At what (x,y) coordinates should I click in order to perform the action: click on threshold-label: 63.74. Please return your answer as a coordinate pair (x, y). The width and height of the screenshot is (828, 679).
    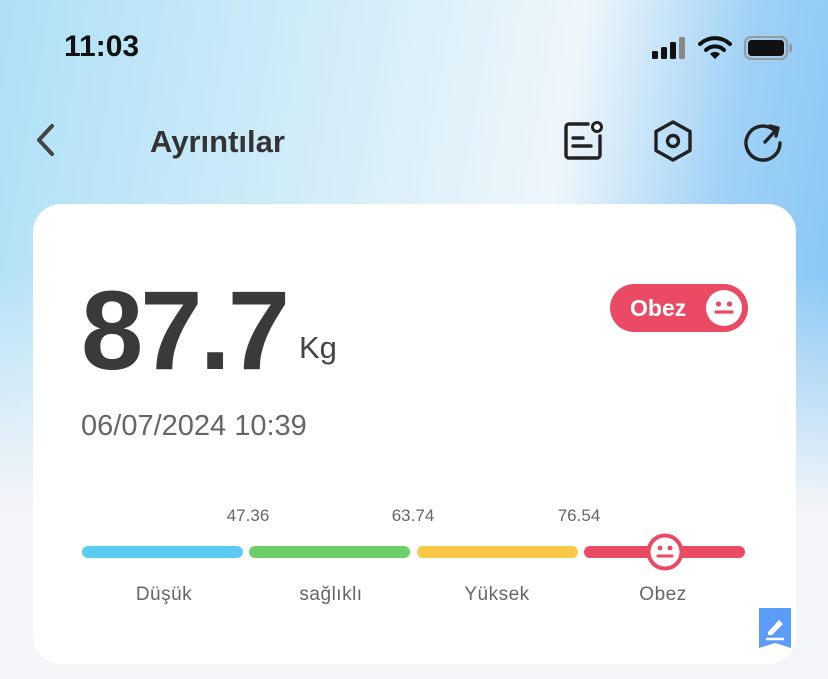
    Looking at the image, I should click on (413, 515).